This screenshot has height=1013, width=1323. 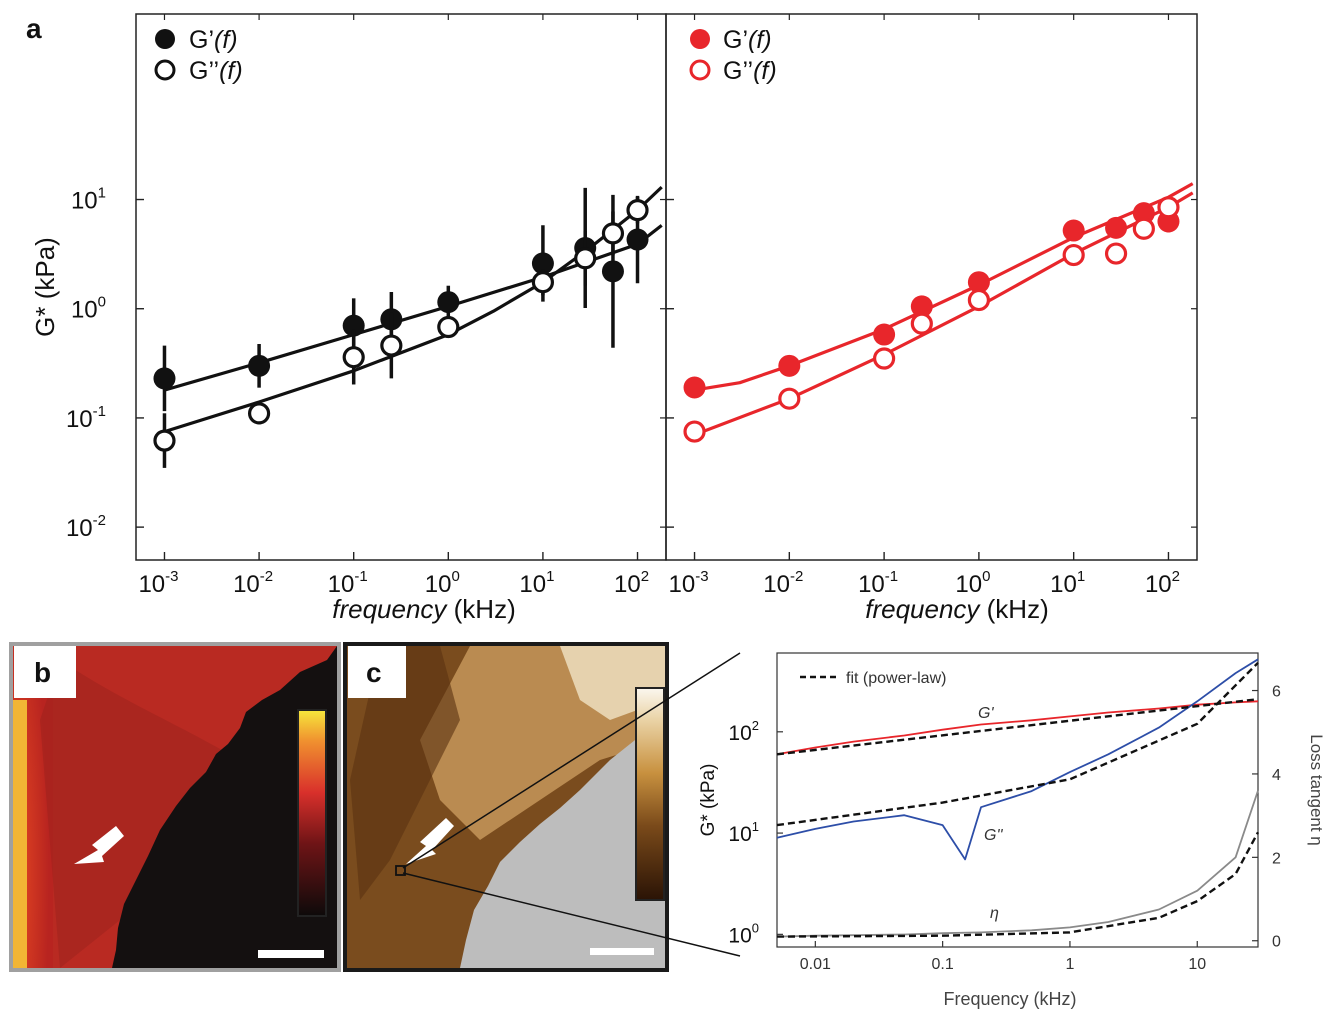 I want to click on annotation-g-double-prime: G'', so click(x=994, y=835).